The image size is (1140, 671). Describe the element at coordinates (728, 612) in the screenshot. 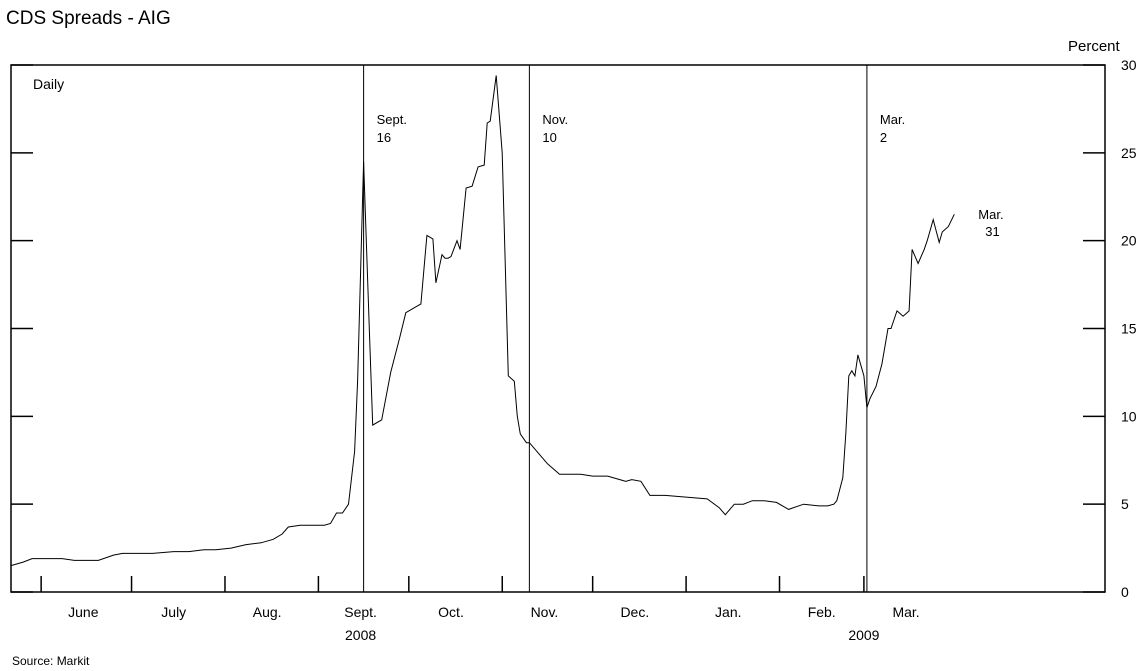

I see `x-month-label: Jan.` at that location.